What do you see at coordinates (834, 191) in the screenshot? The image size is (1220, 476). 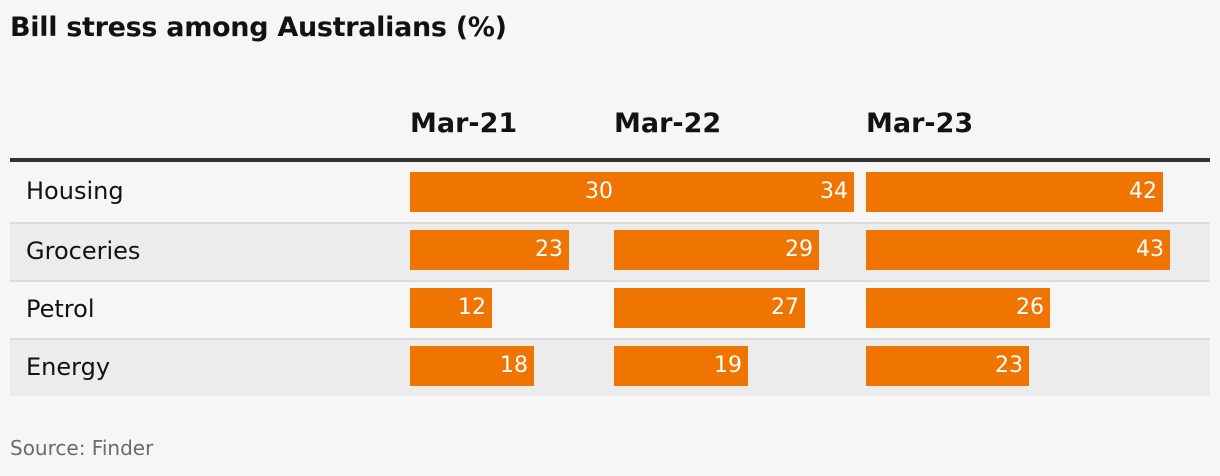 I see `bar-value-label: 34` at bounding box center [834, 191].